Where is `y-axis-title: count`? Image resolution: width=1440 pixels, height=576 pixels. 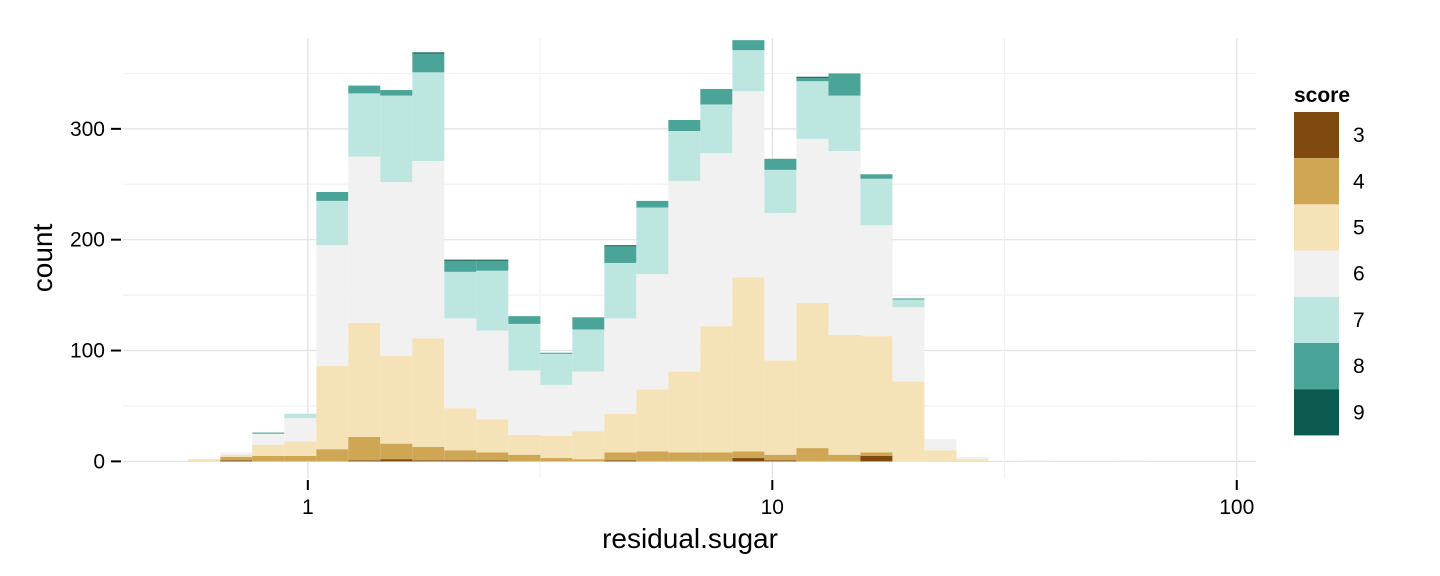
y-axis-title: count is located at coordinates (42, 258).